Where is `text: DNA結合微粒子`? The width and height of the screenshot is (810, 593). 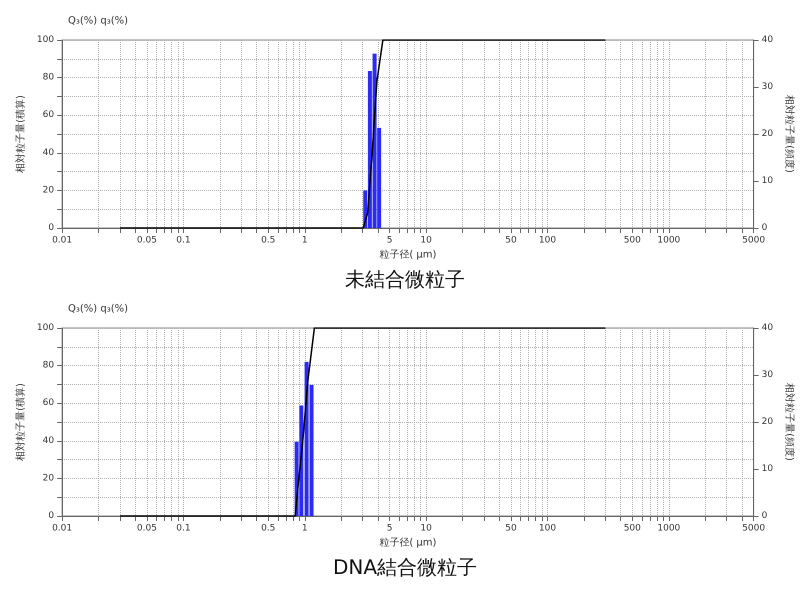
text: DNA結合微粒子 is located at coordinates (405, 567).